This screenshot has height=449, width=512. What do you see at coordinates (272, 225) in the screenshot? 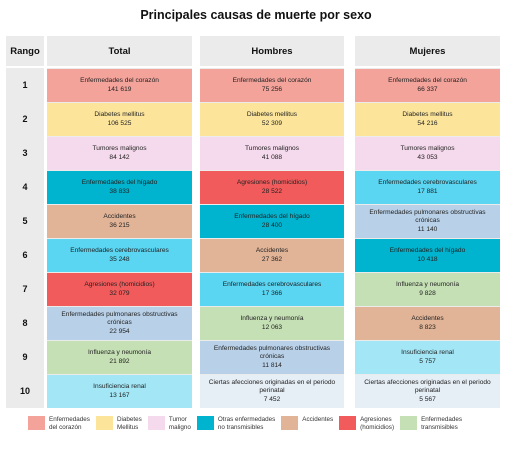
I see `cause-value: 28 400` at bounding box center [272, 225].